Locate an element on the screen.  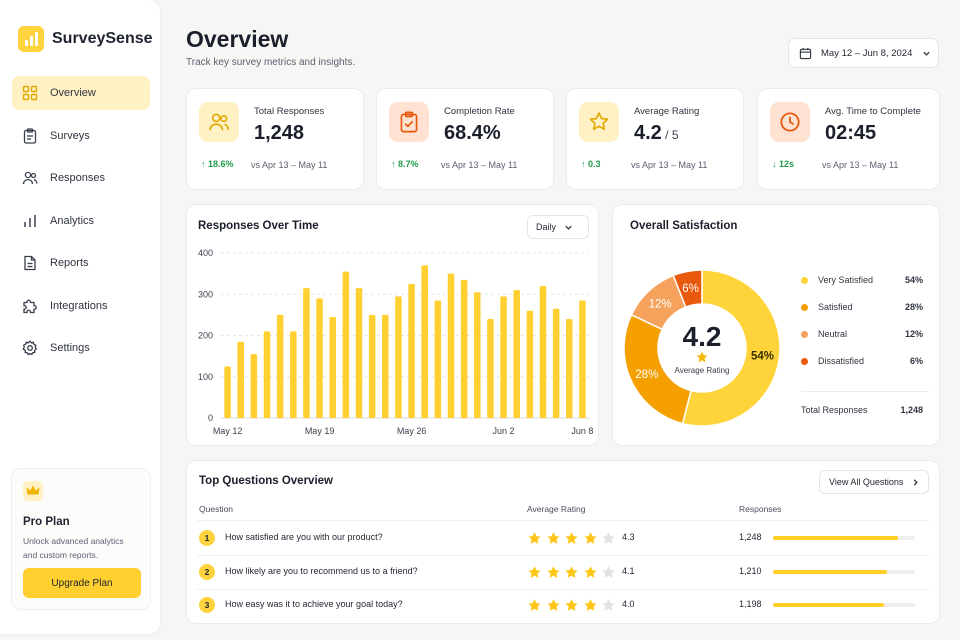
page-title: Overview is located at coordinates (237, 39).